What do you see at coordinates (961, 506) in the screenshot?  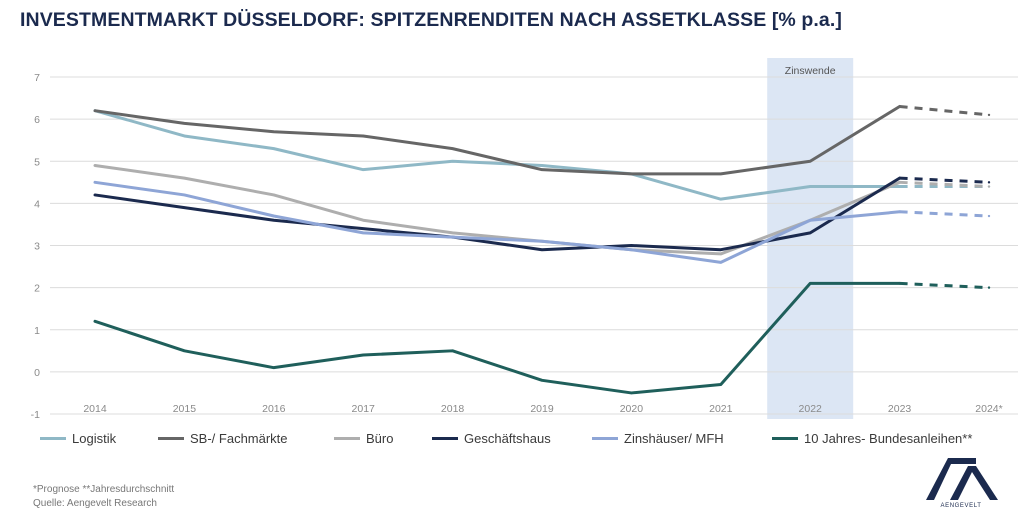 I see `logo-wordmark: AENGEVELT` at bounding box center [961, 506].